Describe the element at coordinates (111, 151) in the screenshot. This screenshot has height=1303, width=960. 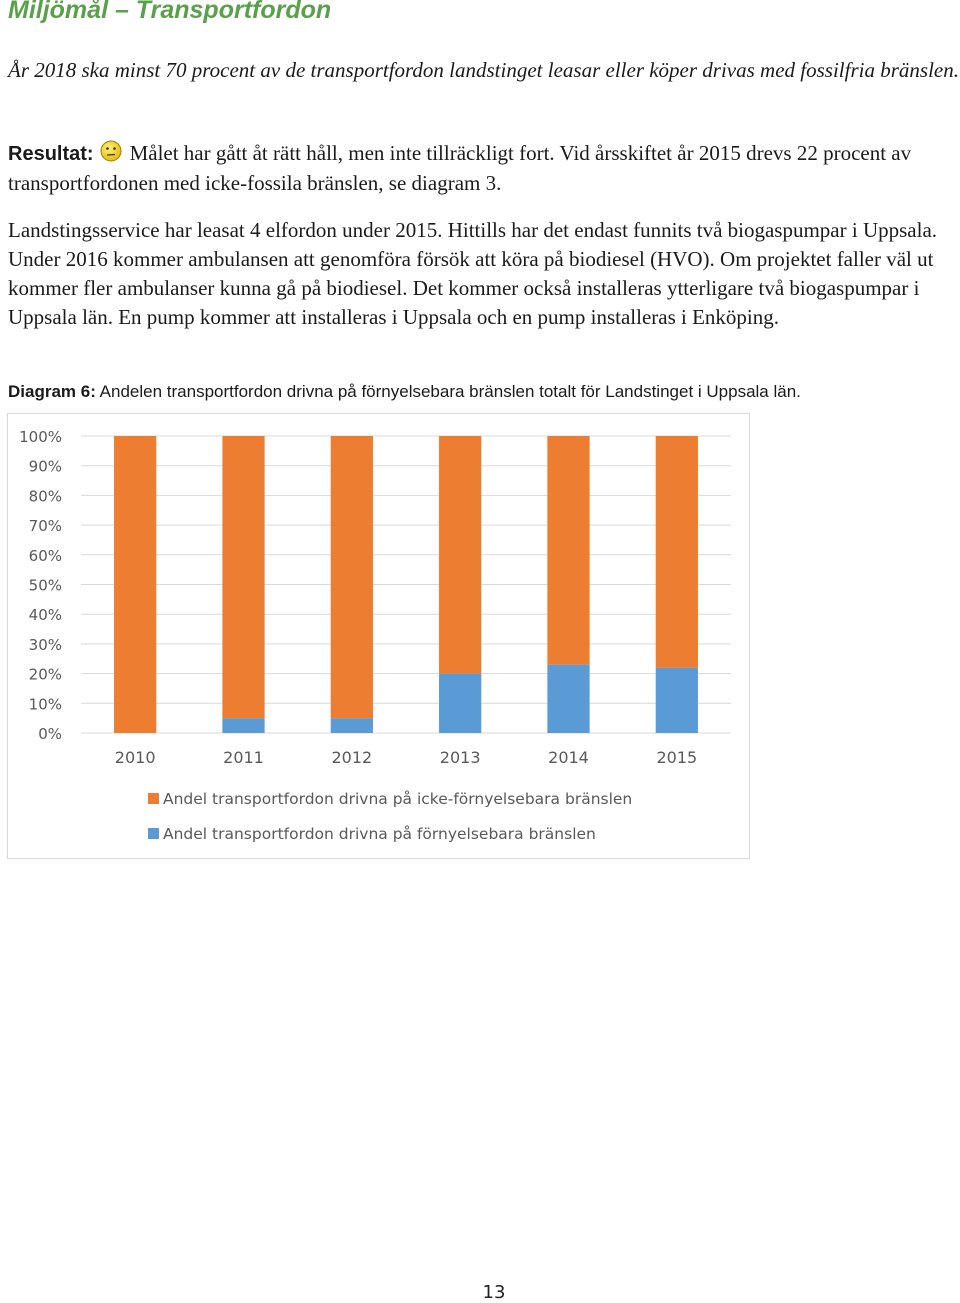
I see `neutral-smiley-icon` at that location.